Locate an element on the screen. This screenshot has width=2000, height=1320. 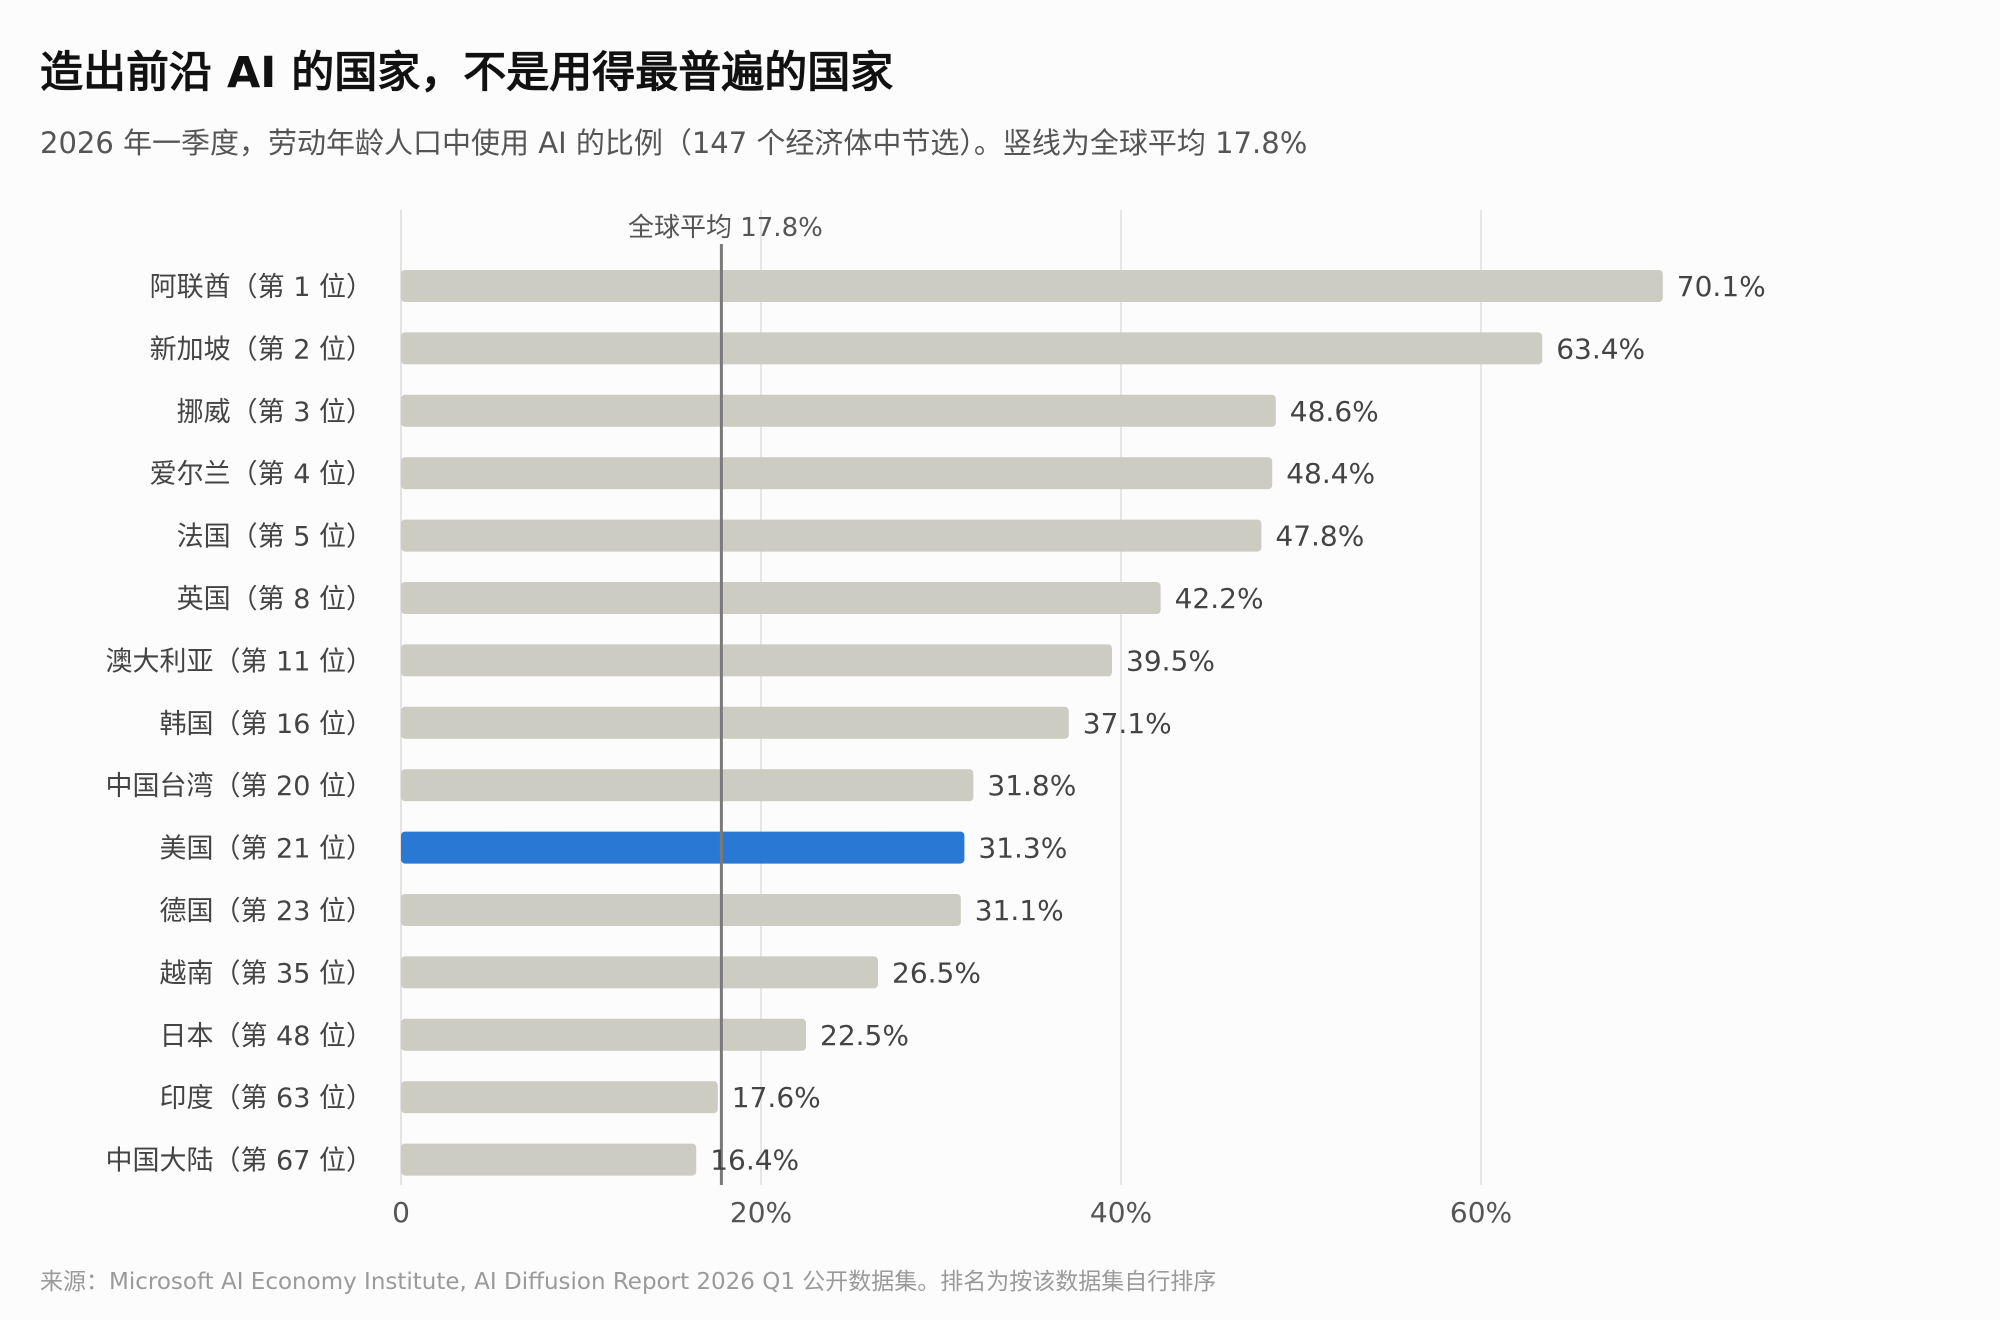
category-label: 美国（第 21 位） is located at coordinates (266, 849).